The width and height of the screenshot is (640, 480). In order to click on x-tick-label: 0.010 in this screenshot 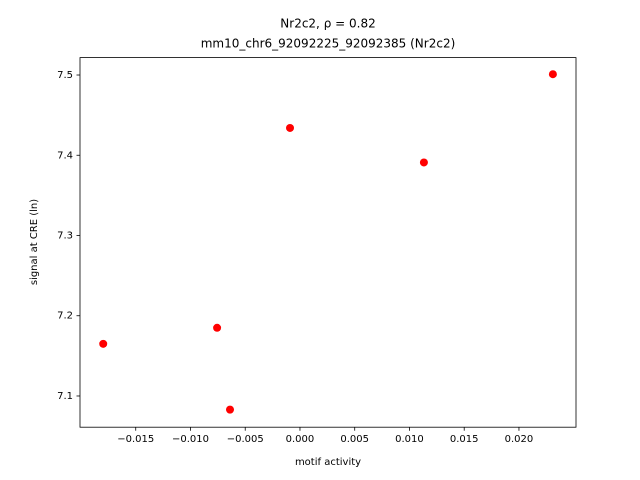, I will do `click(409, 439)`.